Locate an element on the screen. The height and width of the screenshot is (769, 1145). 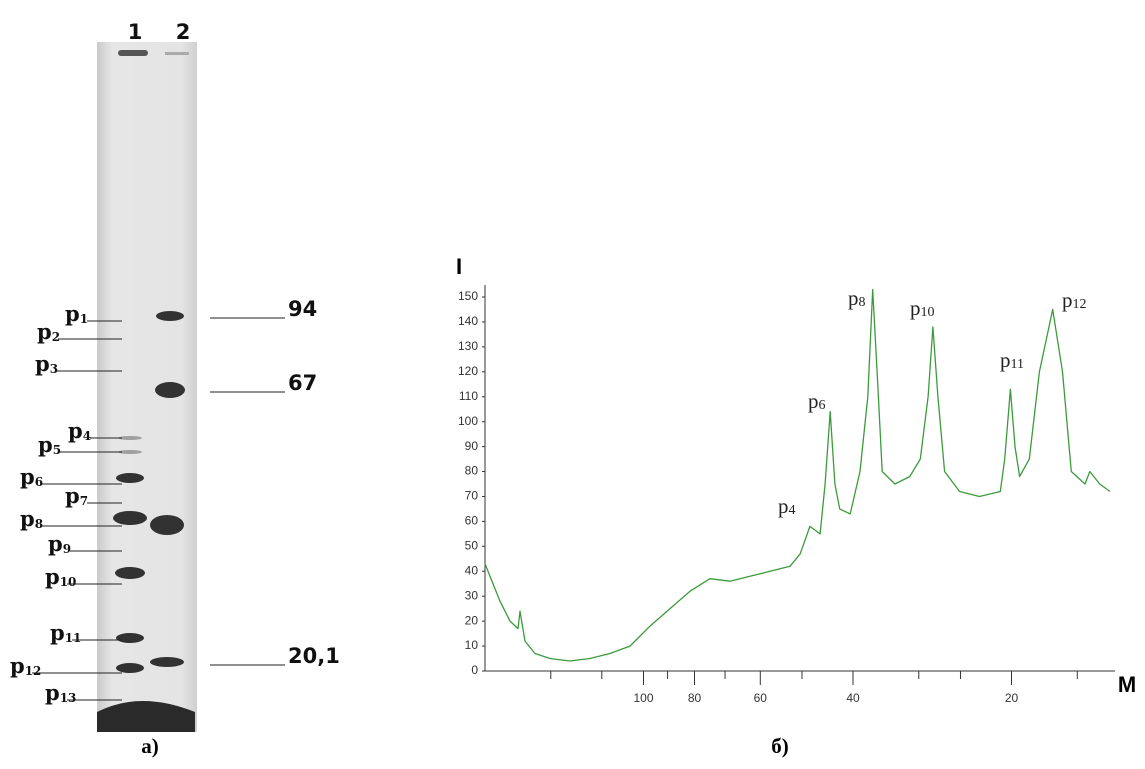
band-label: p7 is located at coordinates (76, 495).